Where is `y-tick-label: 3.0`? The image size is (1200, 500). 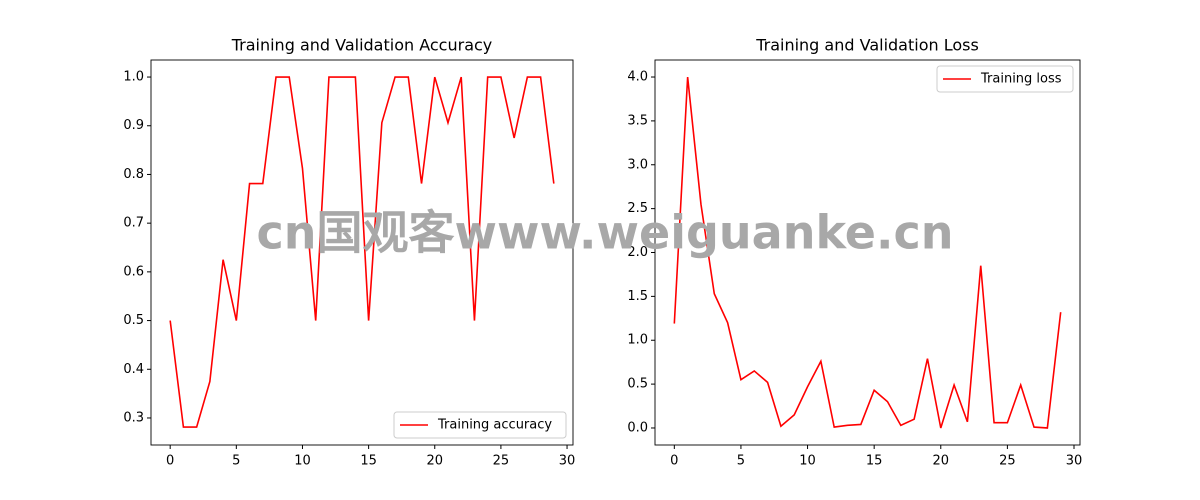 y-tick-label: 3.0 is located at coordinates (637, 164).